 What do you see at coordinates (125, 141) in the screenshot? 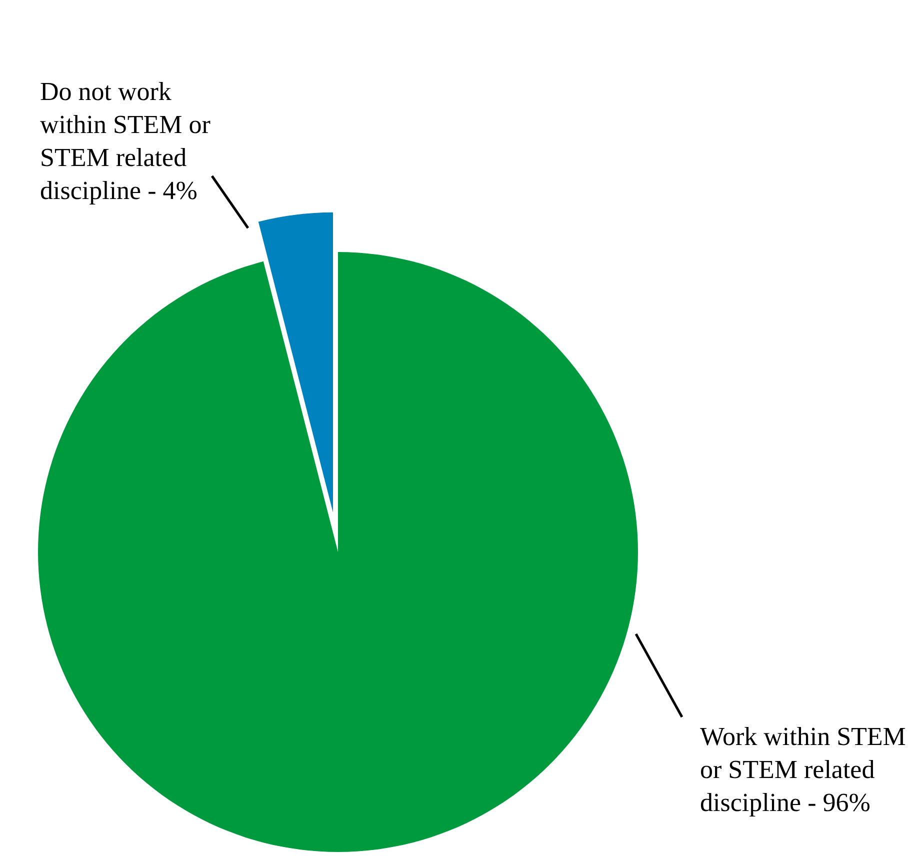
I see `slice-label: Do not work within STEM or STEM related discipline - 4%` at bounding box center [125, 141].